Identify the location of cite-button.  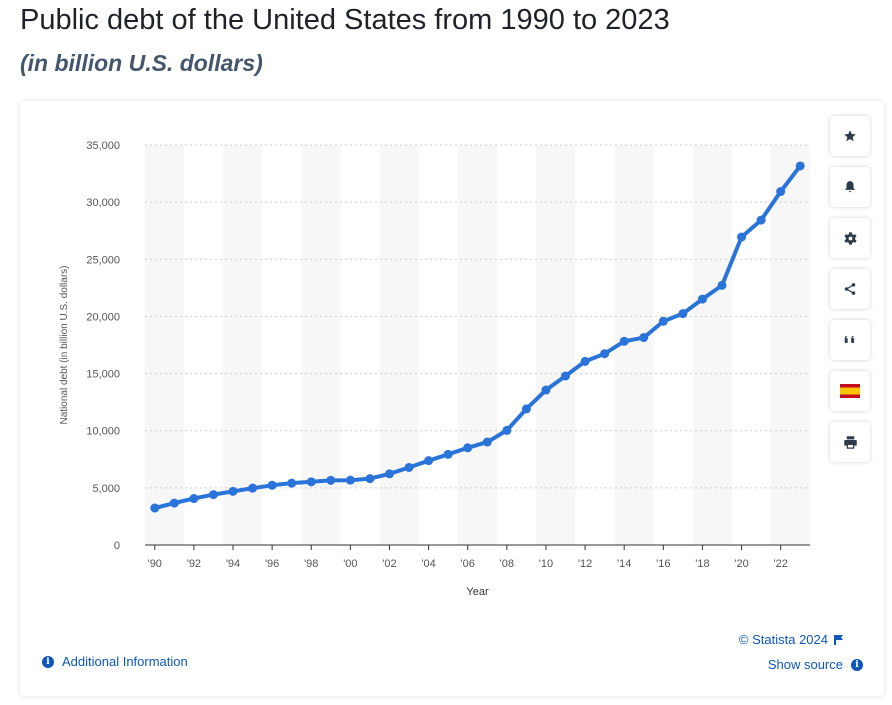
(850, 340).